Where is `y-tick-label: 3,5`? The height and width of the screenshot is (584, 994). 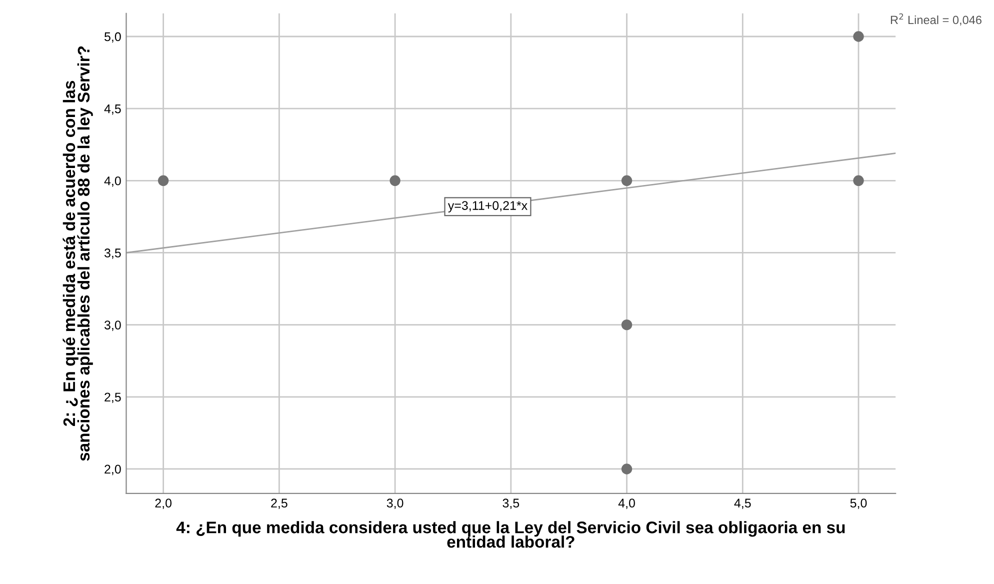 y-tick-label: 3,5 is located at coordinates (112, 253).